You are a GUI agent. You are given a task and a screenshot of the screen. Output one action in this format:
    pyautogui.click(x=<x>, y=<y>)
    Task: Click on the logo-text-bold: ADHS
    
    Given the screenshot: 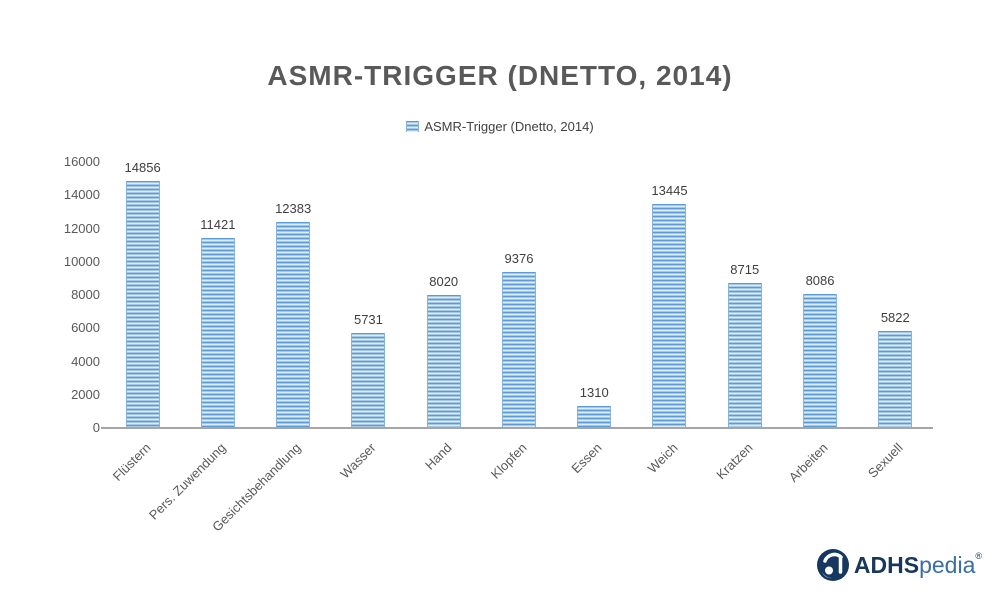 What is the action you would take?
    pyautogui.click(x=886, y=564)
    